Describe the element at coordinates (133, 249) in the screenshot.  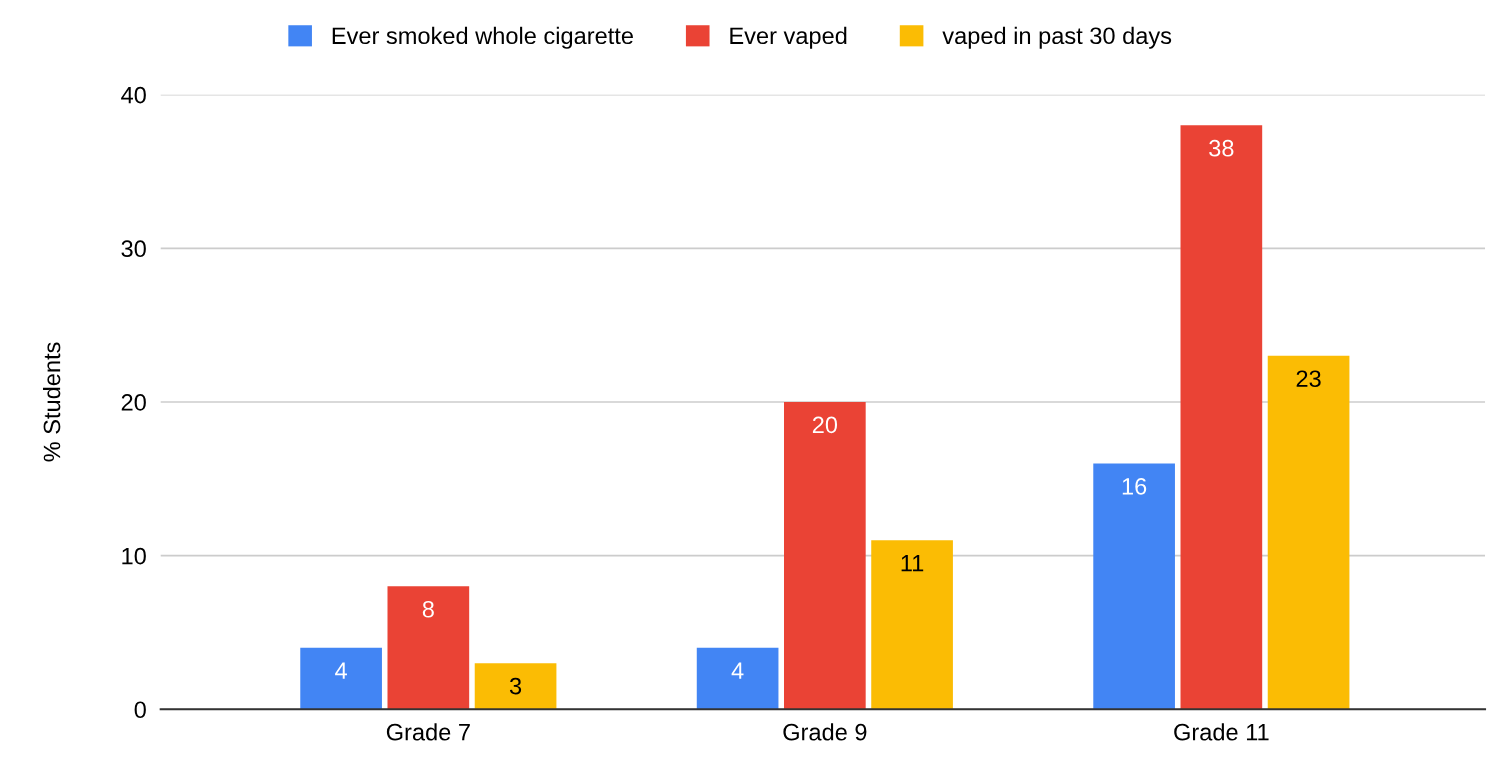
I see `y-tick-label: 30` at that location.